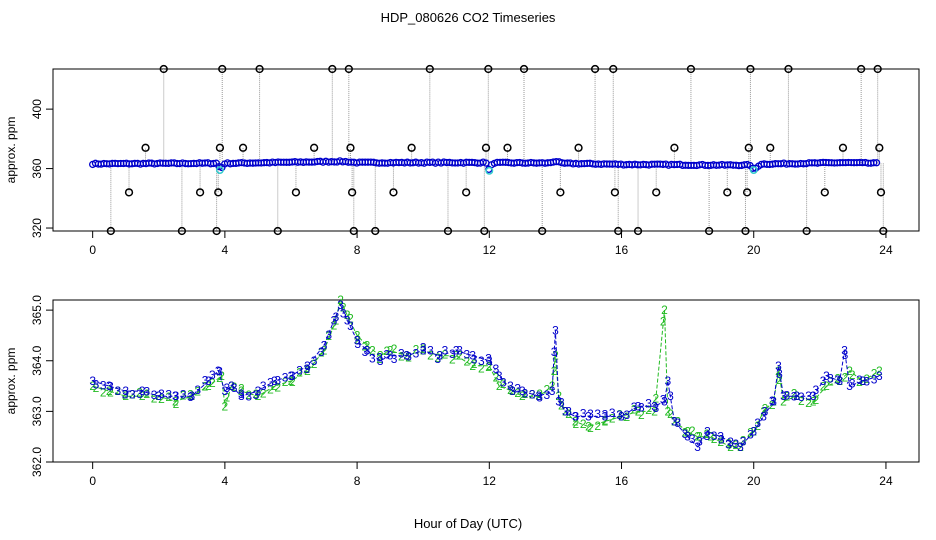 This screenshot has height=540, width=936. Describe the element at coordinates (37, 168) in the screenshot. I see `y-tick-label: 360` at that location.